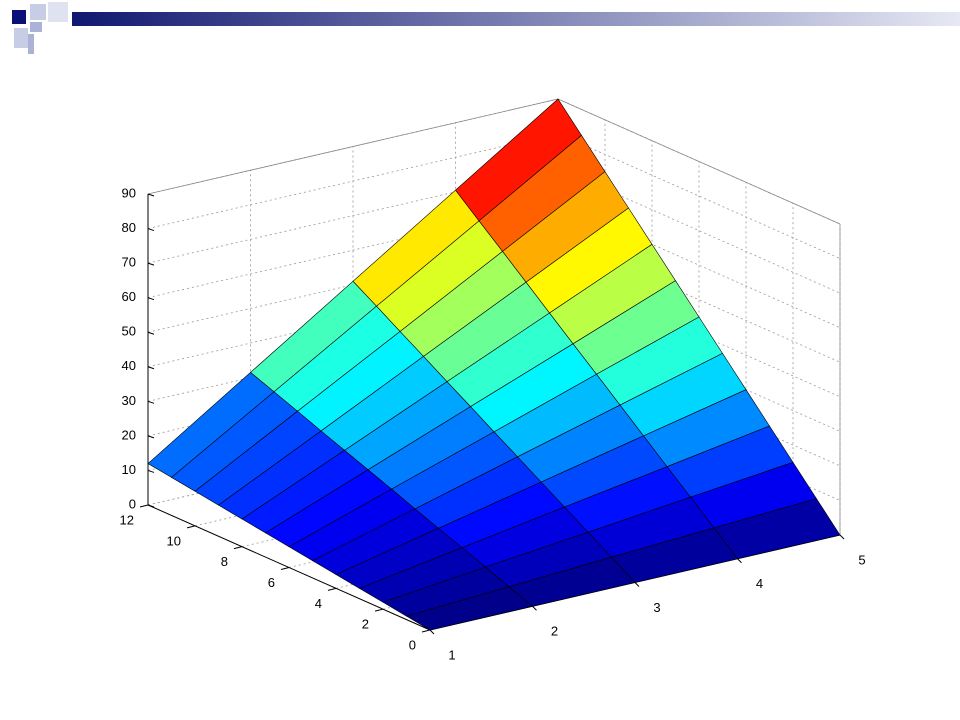 Image resolution: width=960 pixels, height=720 pixels. What do you see at coordinates (129, 365) in the screenshot?
I see `z-tick-label: 40` at bounding box center [129, 365].